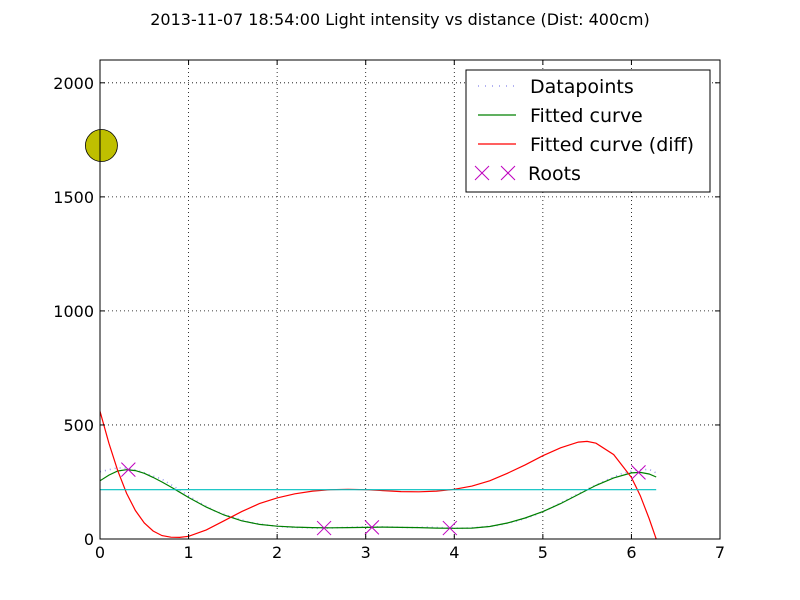  I want to click on light-source-marker, so click(101, 145).